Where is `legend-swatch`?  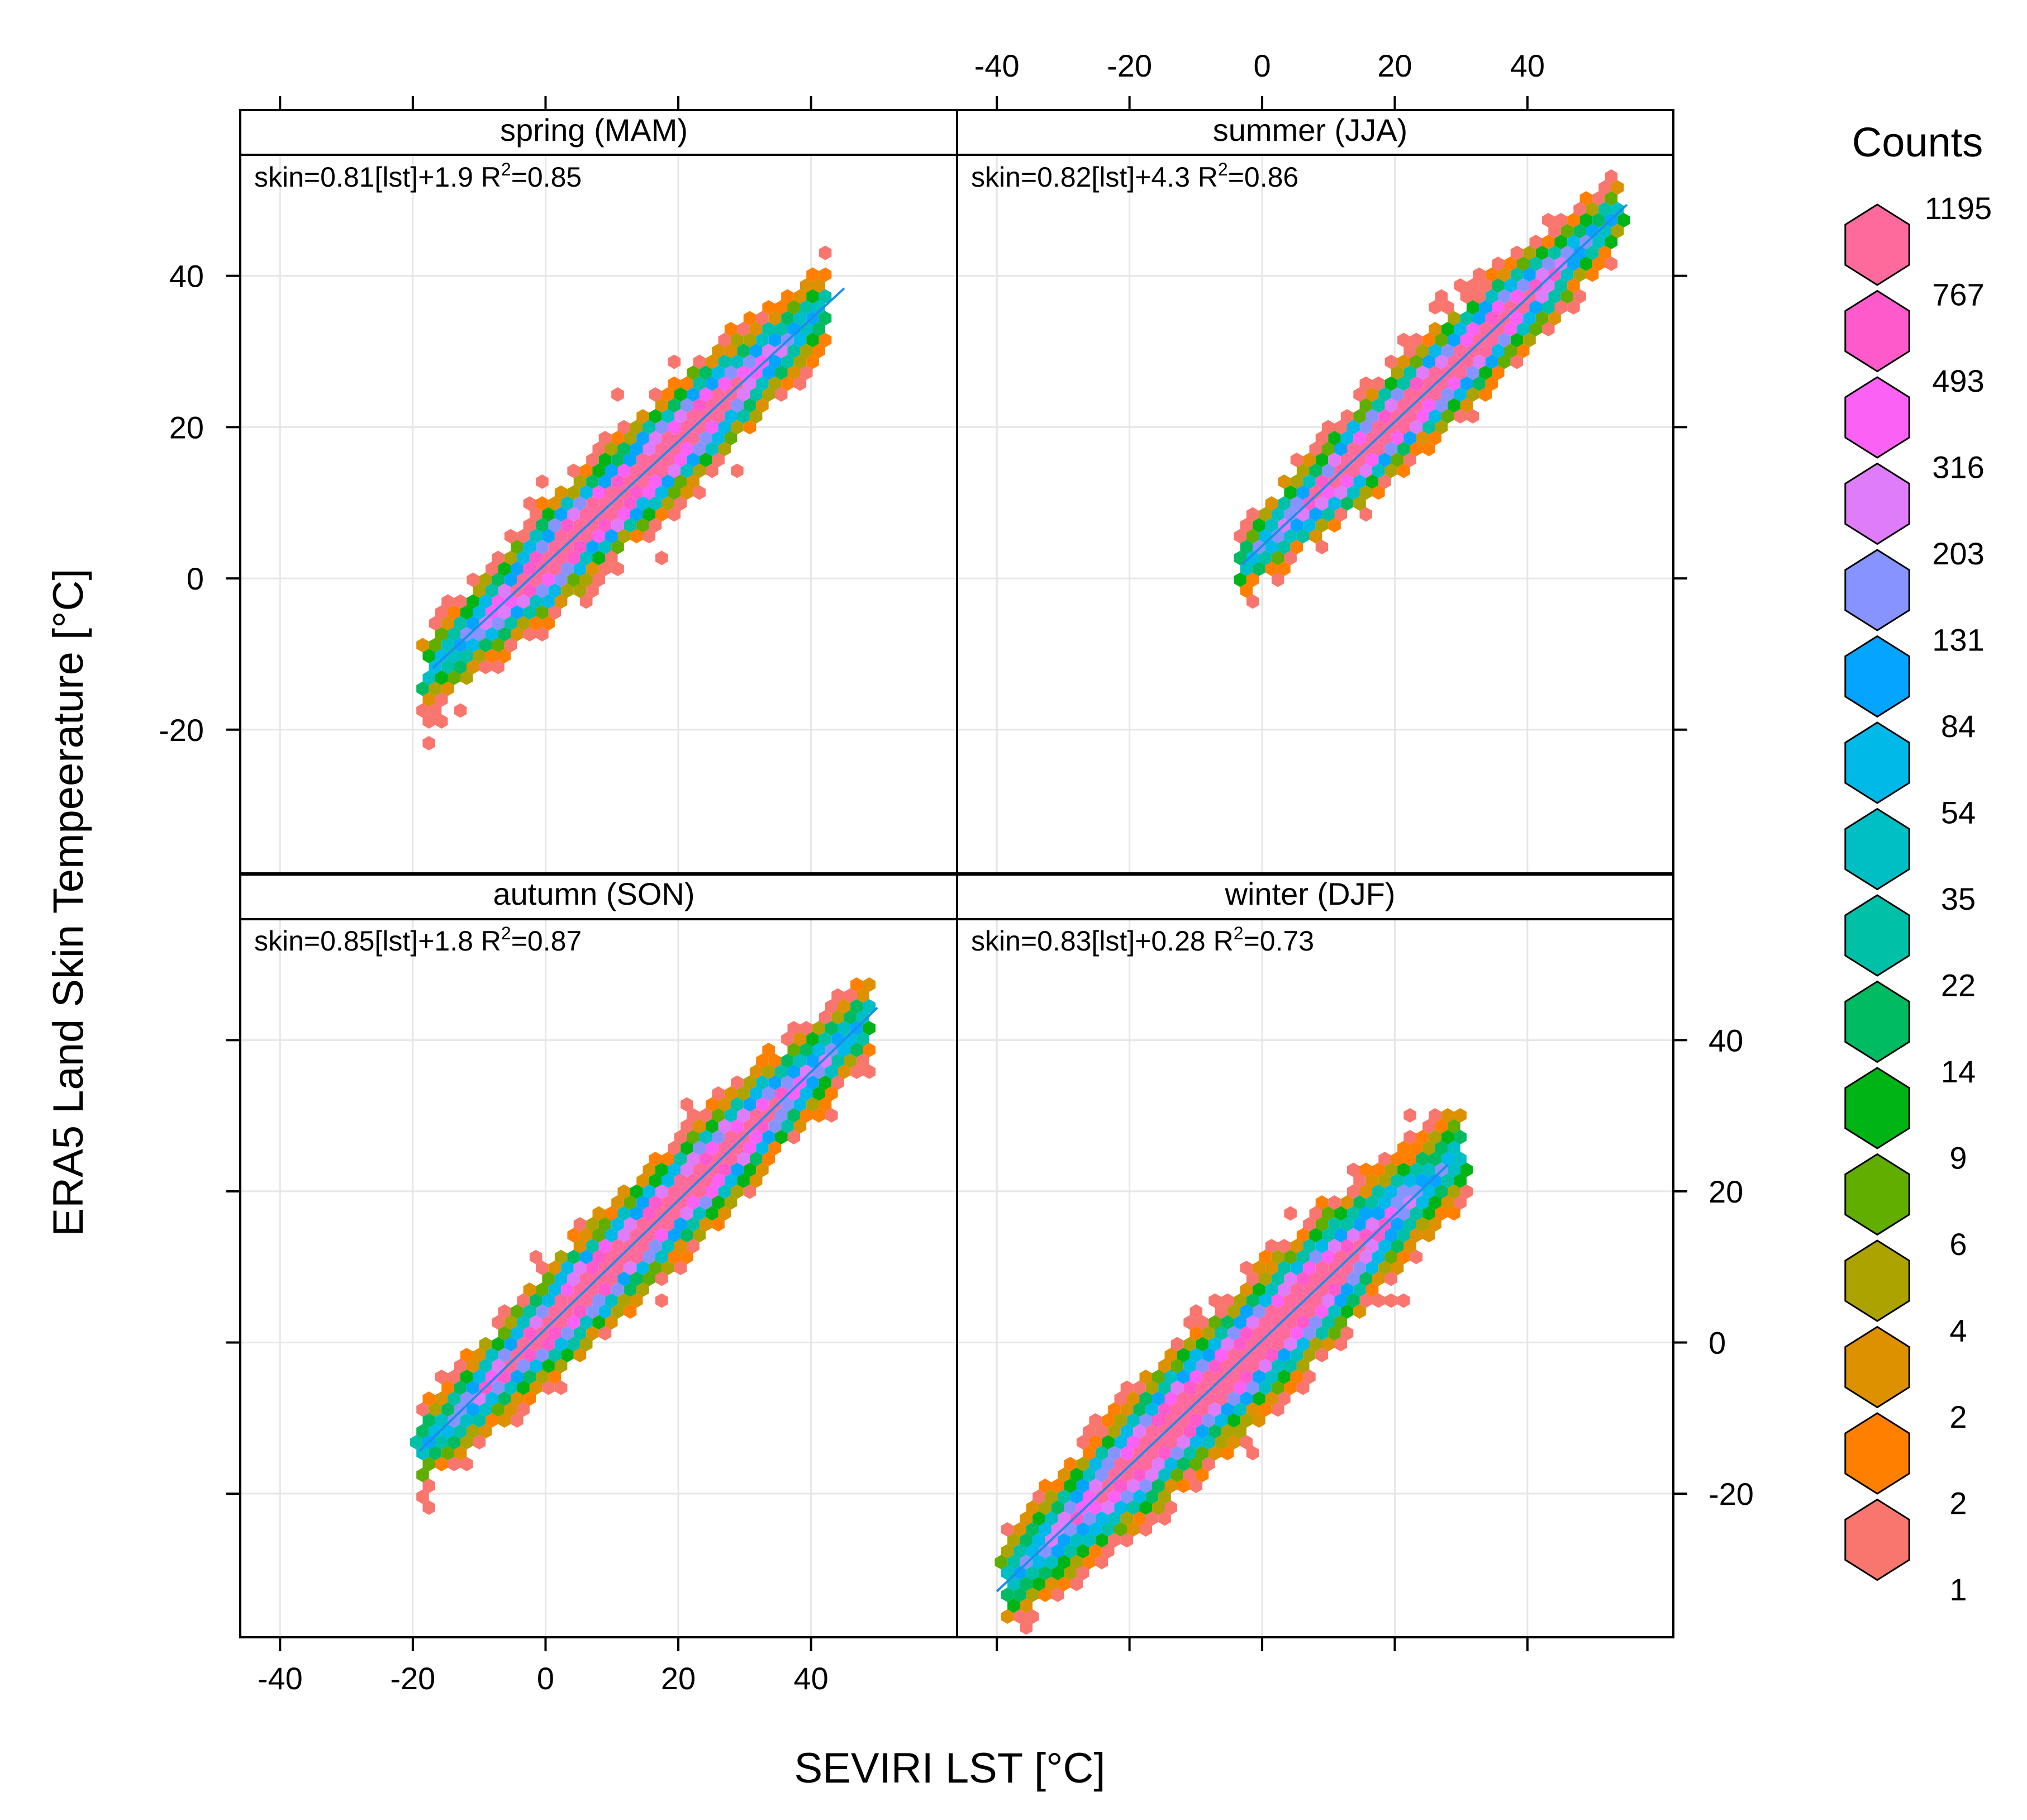
legend-swatch is located at coordinates (1877, 1022).